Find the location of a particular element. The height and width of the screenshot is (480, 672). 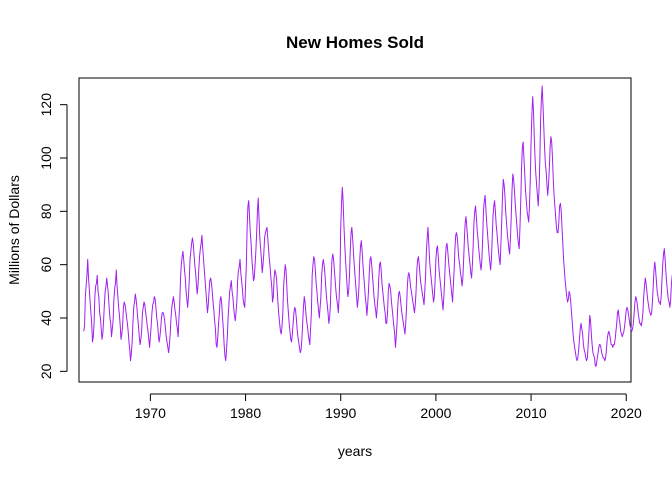

x-axis: 1970 1980 1990 2000 2010 2020 is located at coordinates (388, 407).